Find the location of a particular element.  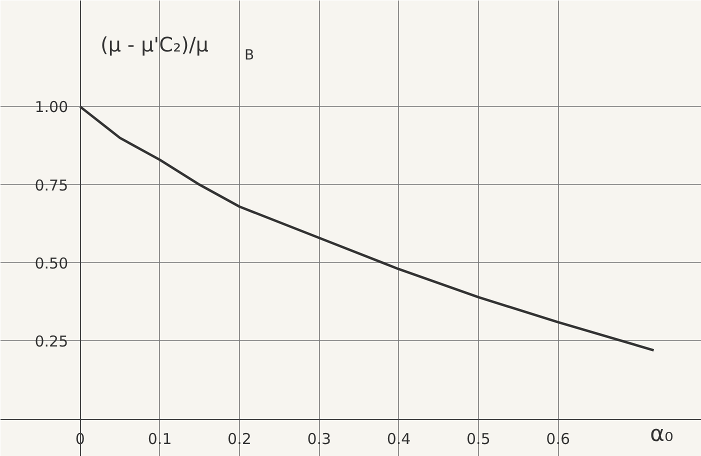

x-tick-label: 0.5 is located at coordinates (478, 439).